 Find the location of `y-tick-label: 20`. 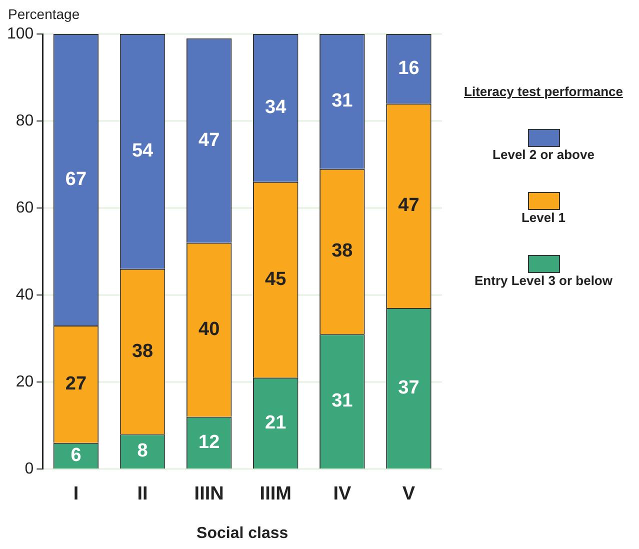

y-tick-label: 20 is located at coordinates (25, 381).